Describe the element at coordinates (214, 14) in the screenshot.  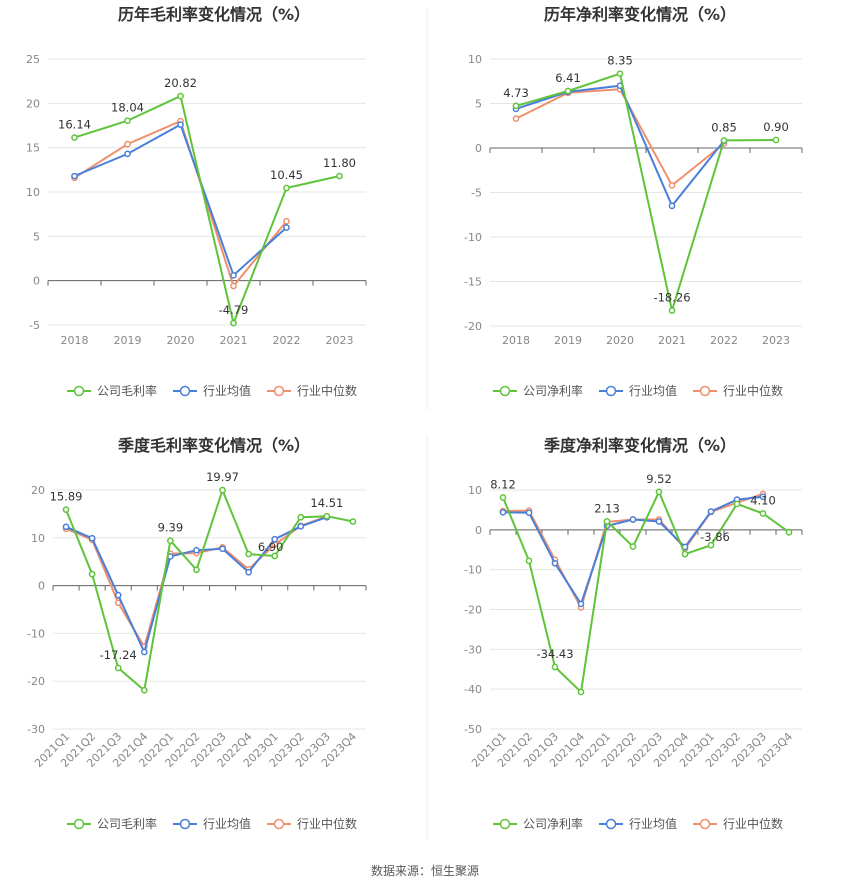
I see `chart-title: 历年毛利率变化情况（%）` at that location.